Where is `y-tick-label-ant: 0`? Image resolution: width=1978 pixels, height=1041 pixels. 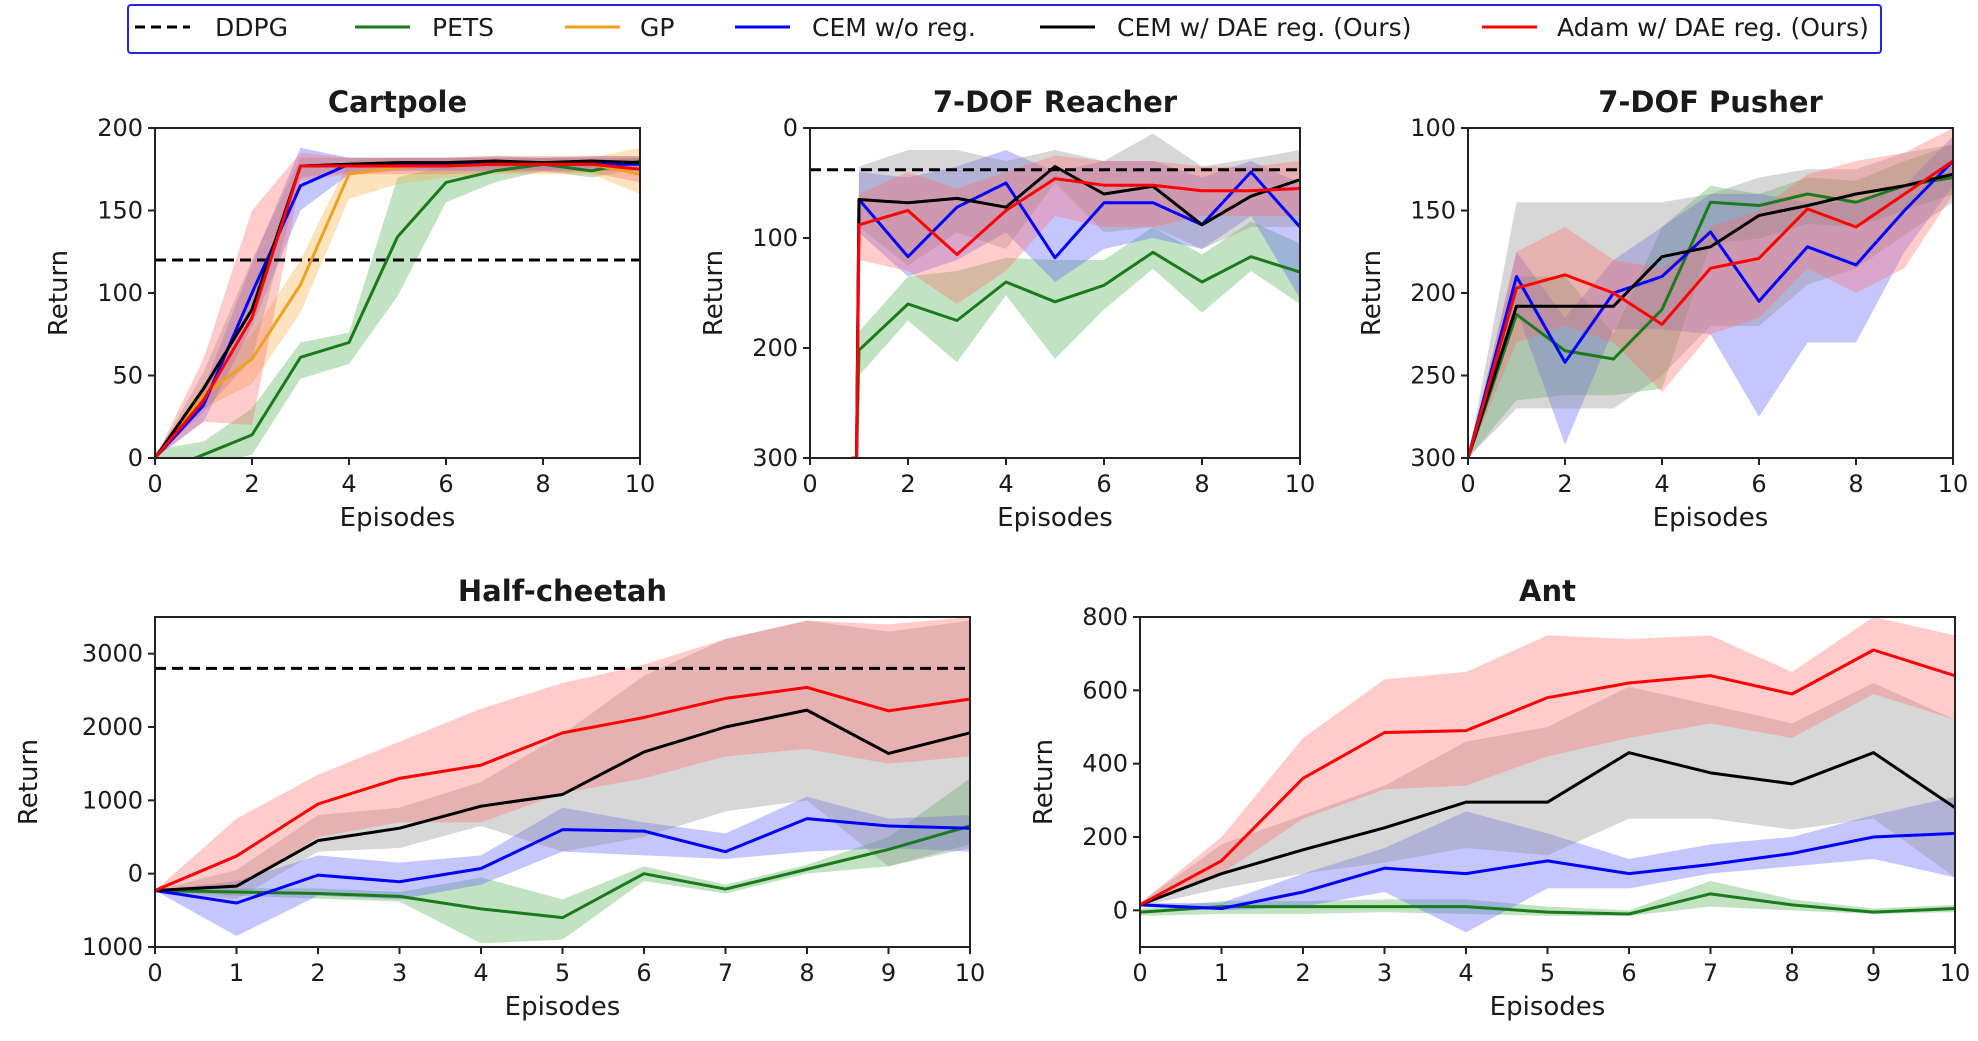 y-tick-label-ant: 0 is located at coordinates (1120, 910).